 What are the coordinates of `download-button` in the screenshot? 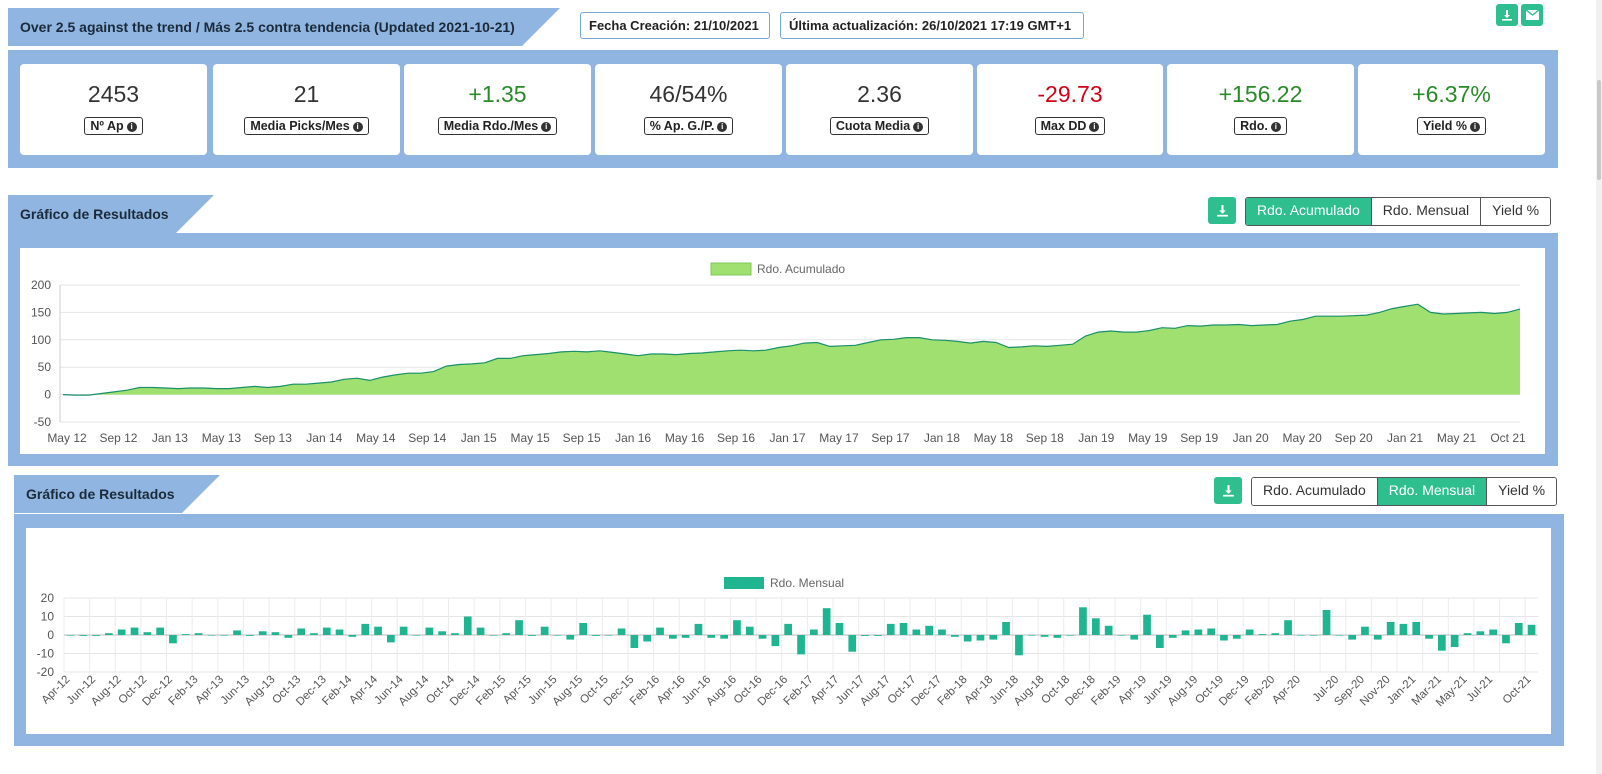 It's located at (1507, 15).